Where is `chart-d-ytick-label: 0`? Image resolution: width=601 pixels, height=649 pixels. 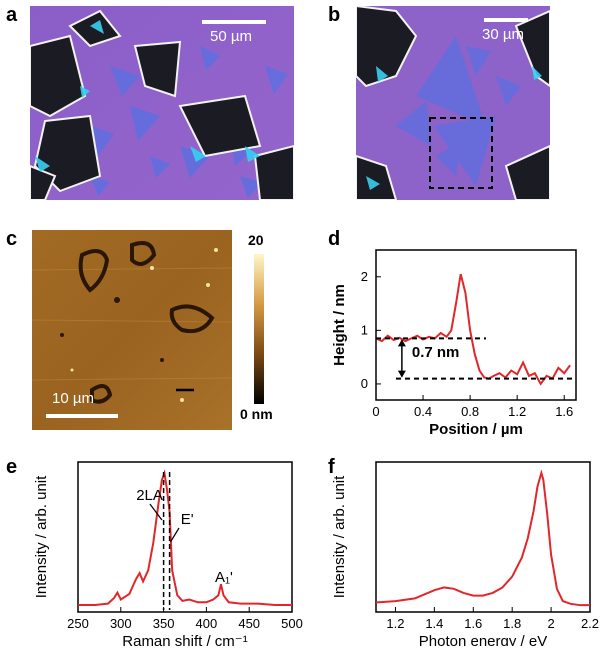
chart-d-ytick-label: 0 is located at coordinates (364, 383).